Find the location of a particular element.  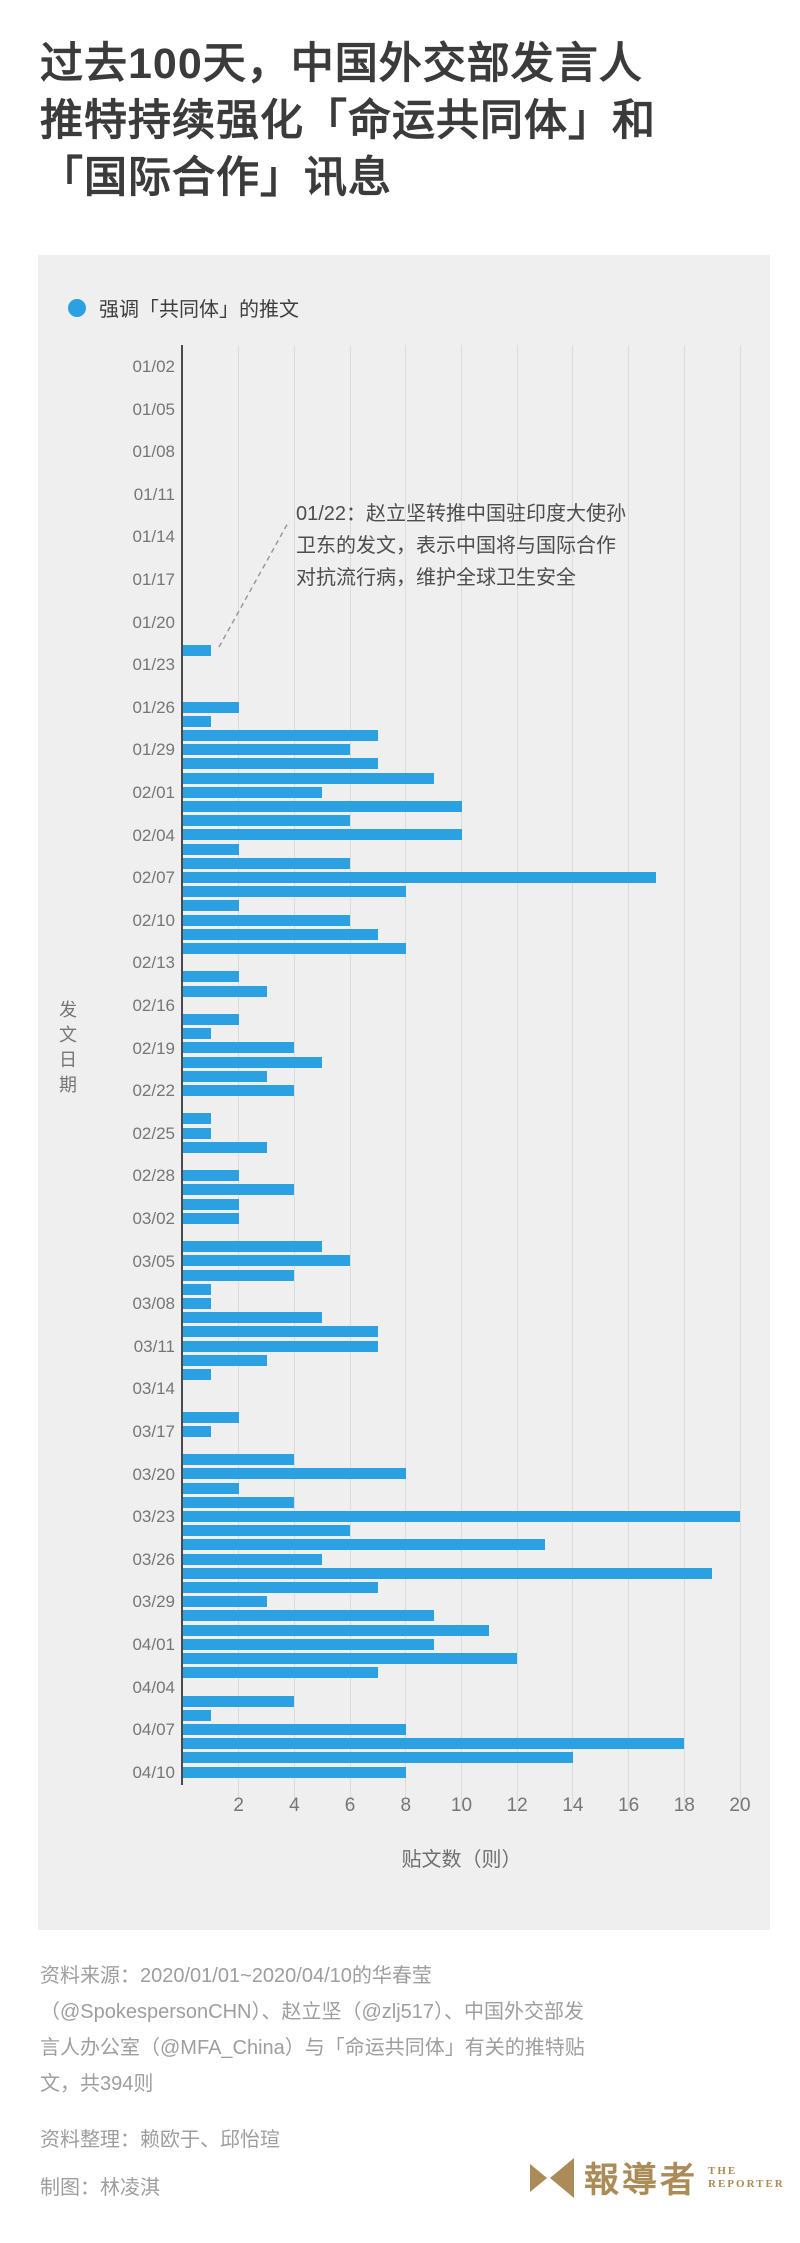

x-tick-label: 6 is located at coordinates (350, 1805).